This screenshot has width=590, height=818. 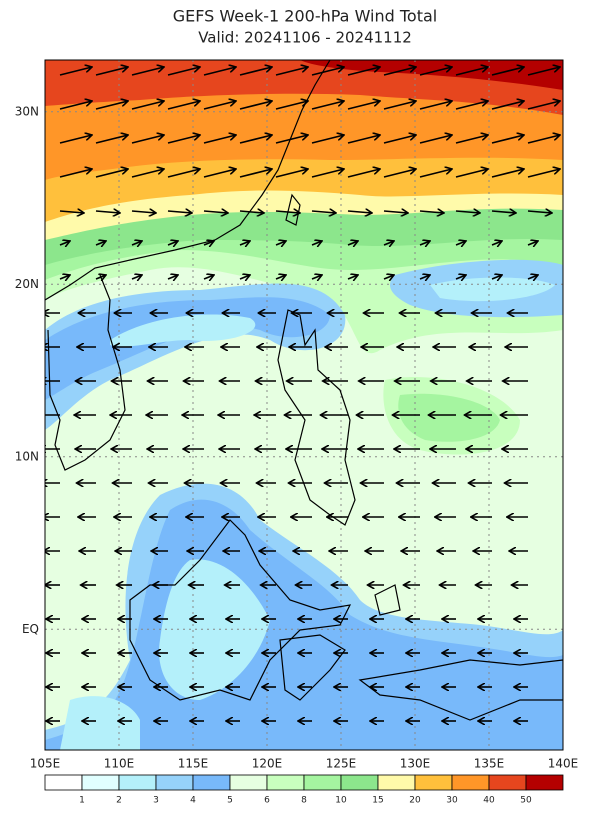 I want to click on colorbar-label: 50, so click(x=526, y=801).